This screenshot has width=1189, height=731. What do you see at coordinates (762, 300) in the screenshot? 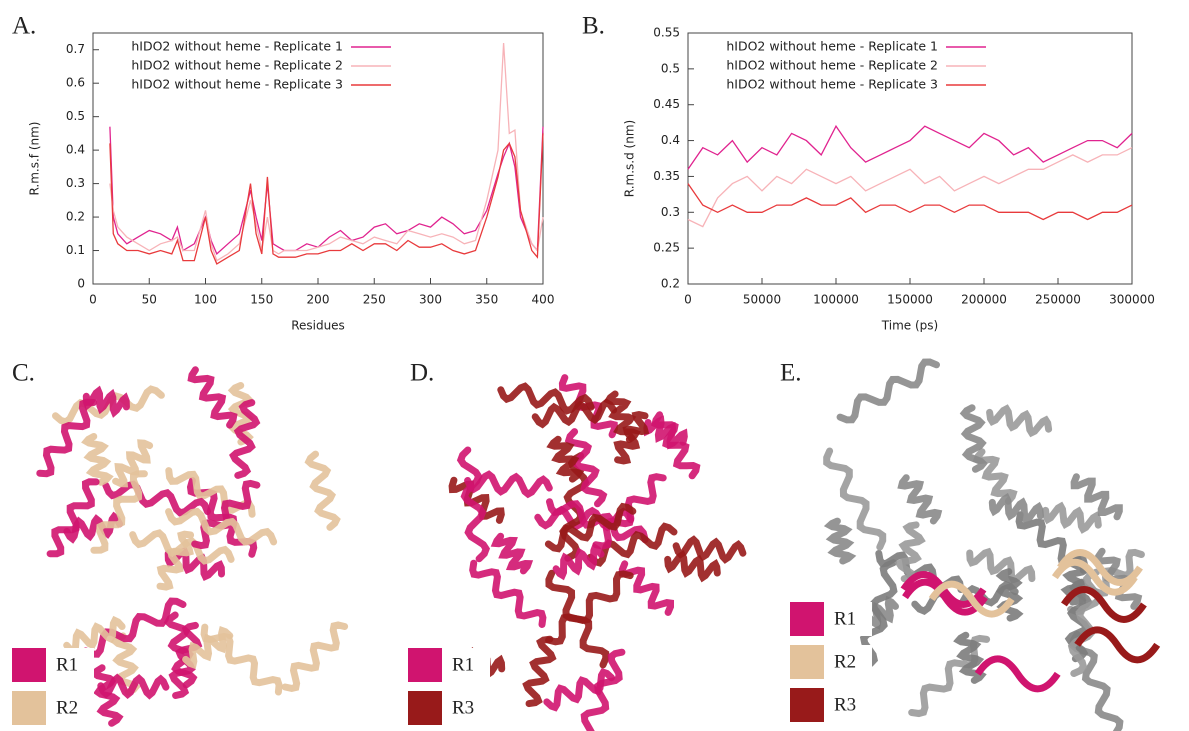
I see `x-tick-label: 50000` at bounding box center [762, 300].